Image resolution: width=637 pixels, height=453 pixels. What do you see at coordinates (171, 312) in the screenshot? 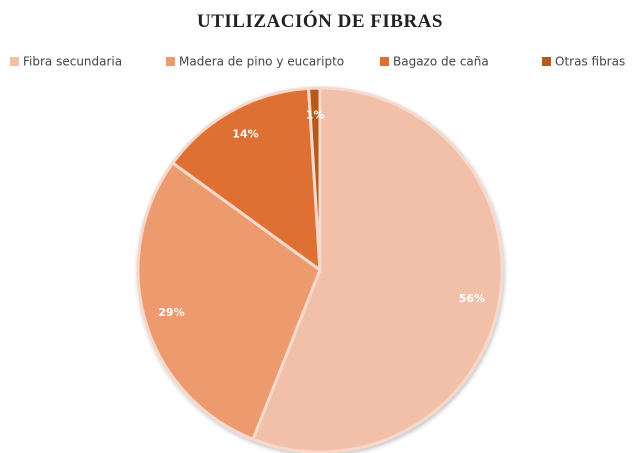
I see `data-label: 29%` at bounding box center [171, 312].